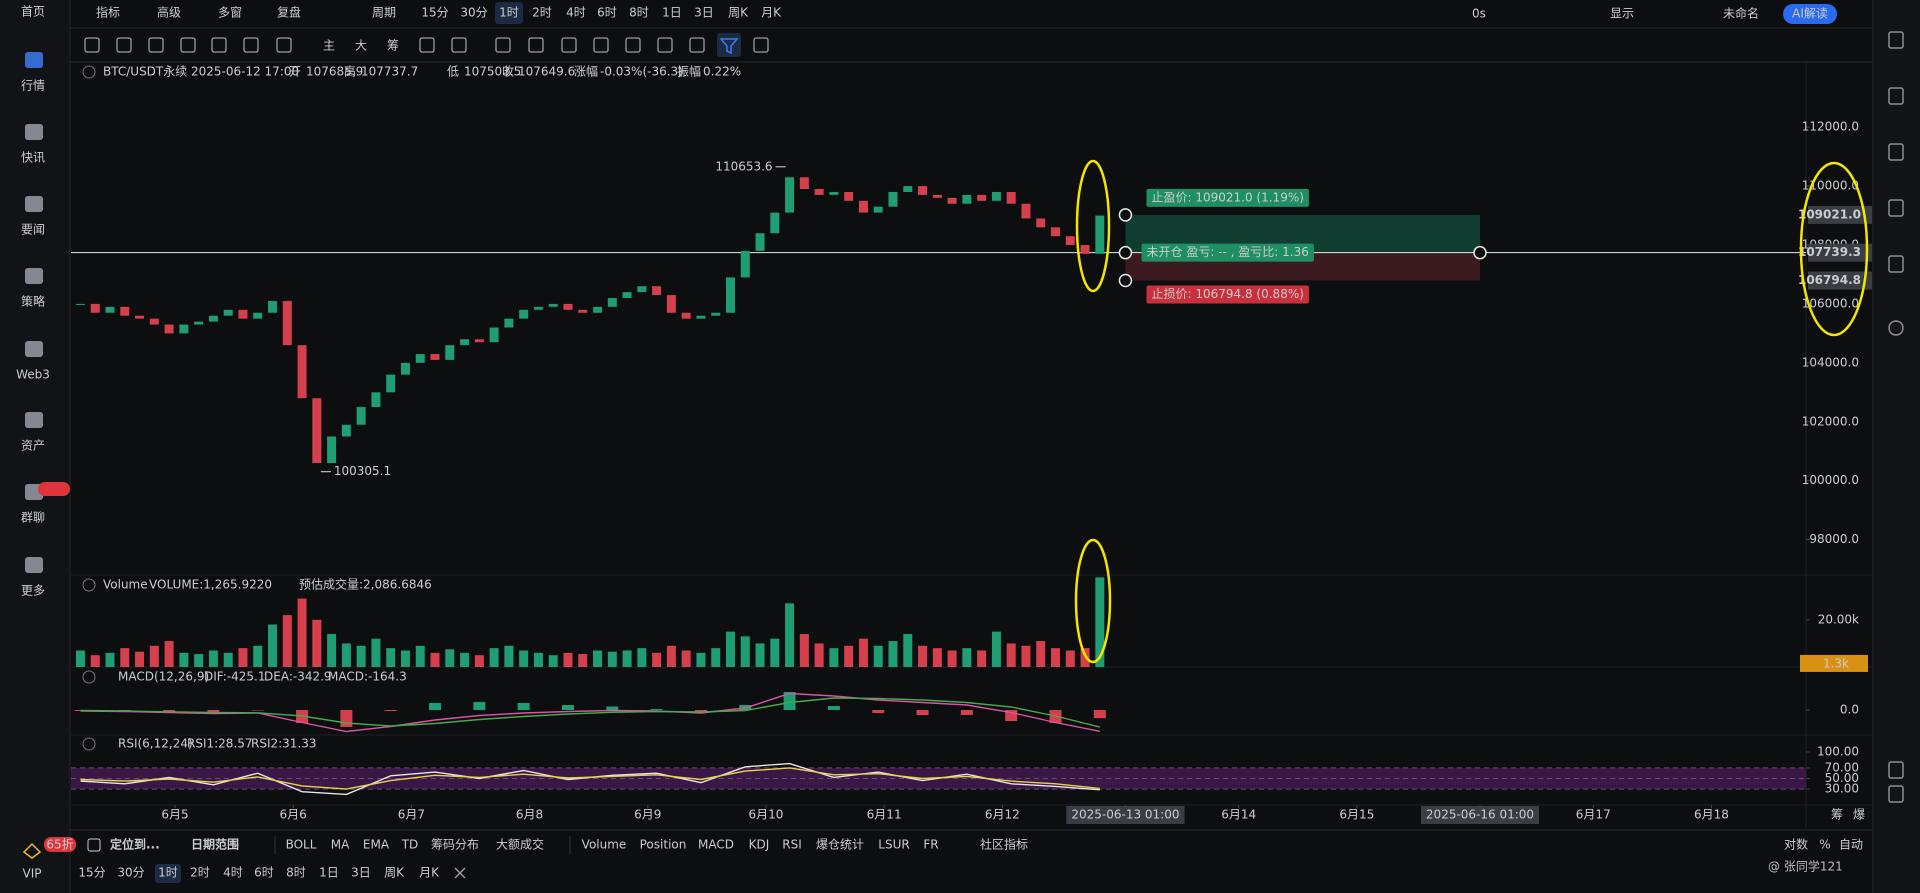 The height and width of the screenshot is (893, 1920). I want to click on tab: 高级, so click(169, 12).